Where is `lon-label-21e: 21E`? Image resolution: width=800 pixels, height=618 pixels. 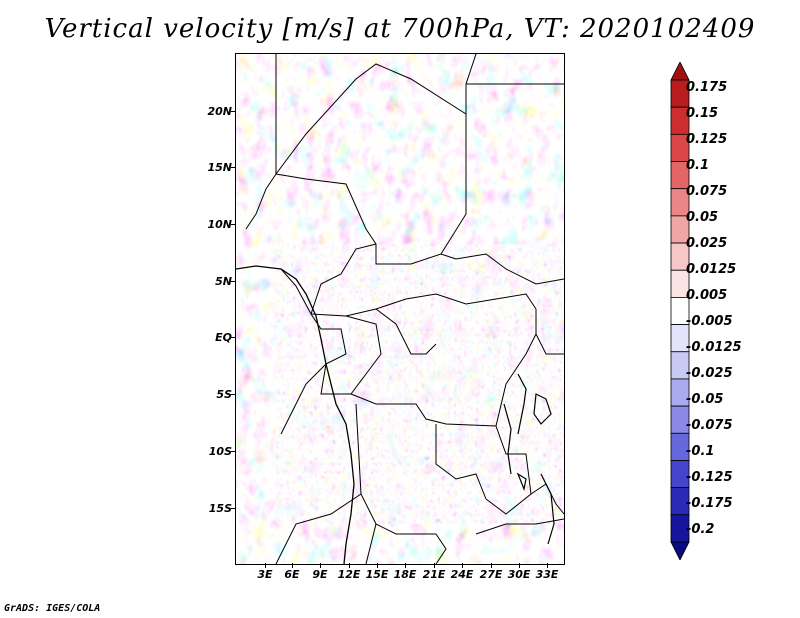 lon-label-21e: 21E is located at coordinates (434, 574).